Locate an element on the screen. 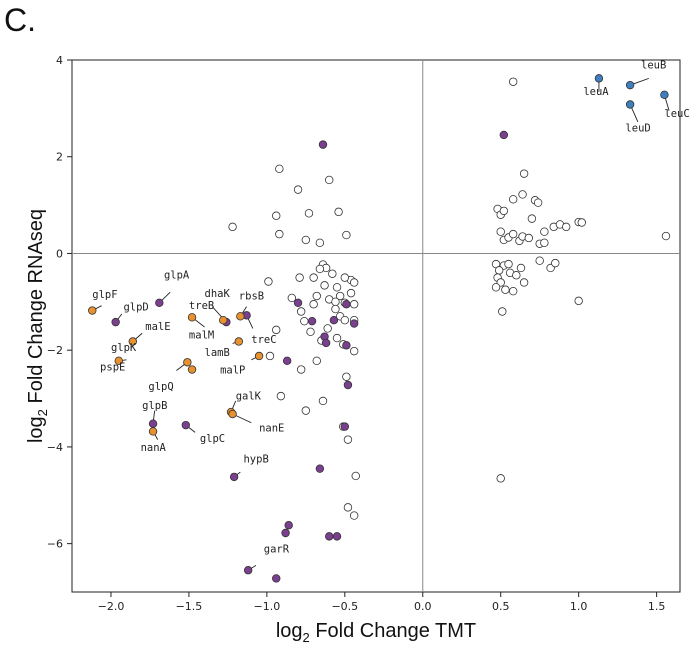 Image resolution: width=694 pixels, height=647 pixels. gene-label: nanA is located at coordinates (154, 448).